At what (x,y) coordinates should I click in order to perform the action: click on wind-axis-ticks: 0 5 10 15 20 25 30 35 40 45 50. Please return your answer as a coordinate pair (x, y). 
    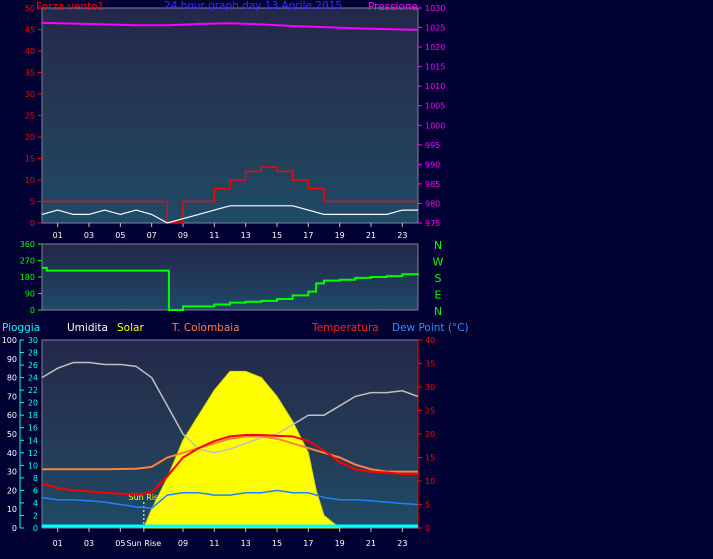
    Looking at the image, I should click on (33, 116).